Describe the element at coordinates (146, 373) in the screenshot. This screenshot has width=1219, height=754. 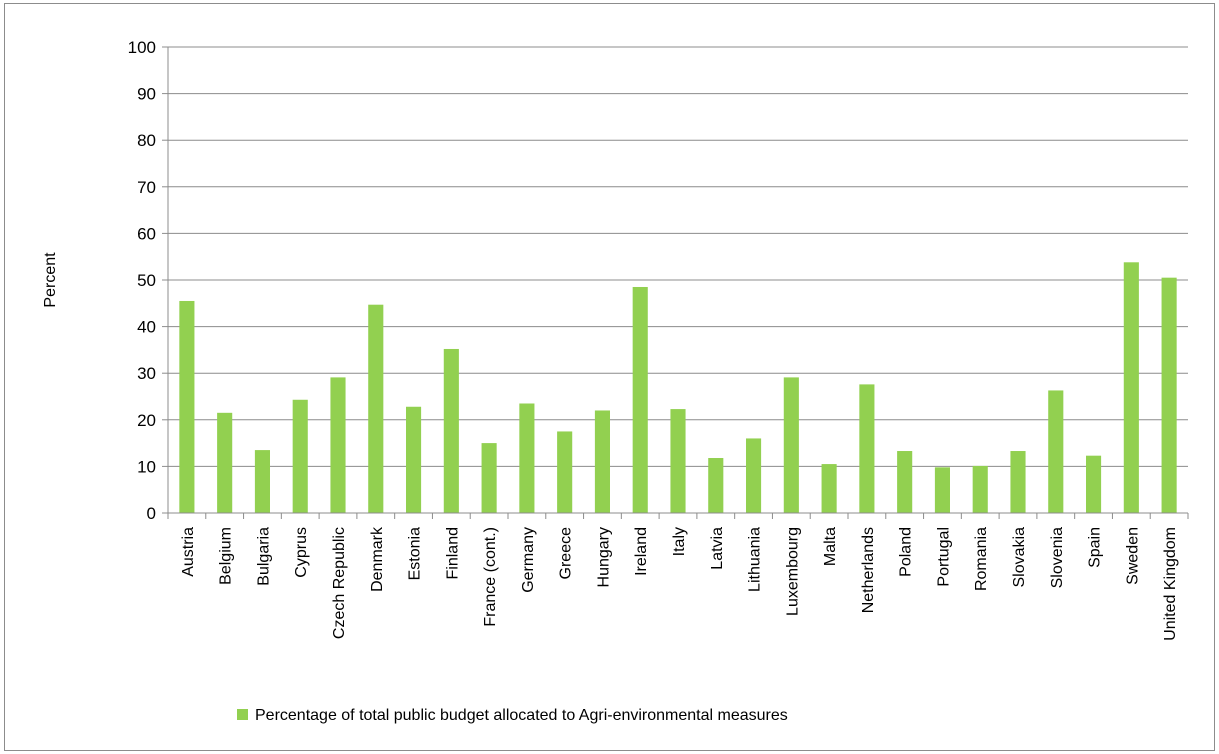
I see `y-tick-label: 30` at that location.